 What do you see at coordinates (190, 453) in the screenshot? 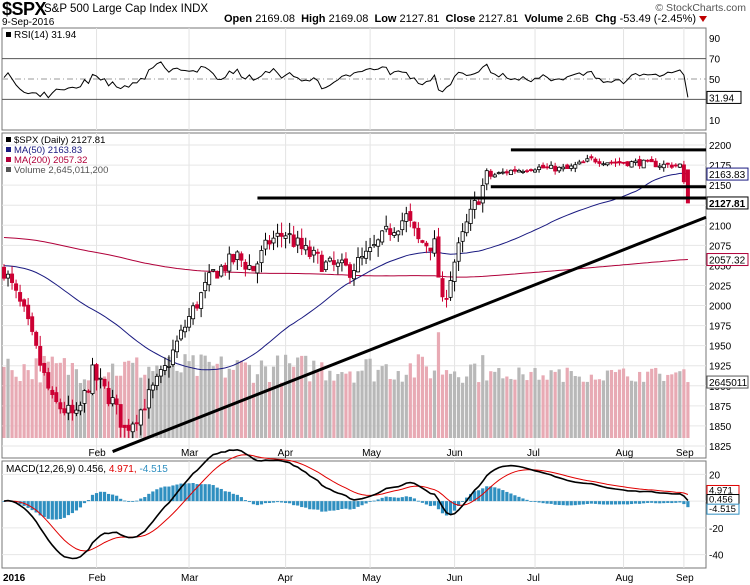
I see `x-tick-label: Mar` at bounding box center [190, 453].